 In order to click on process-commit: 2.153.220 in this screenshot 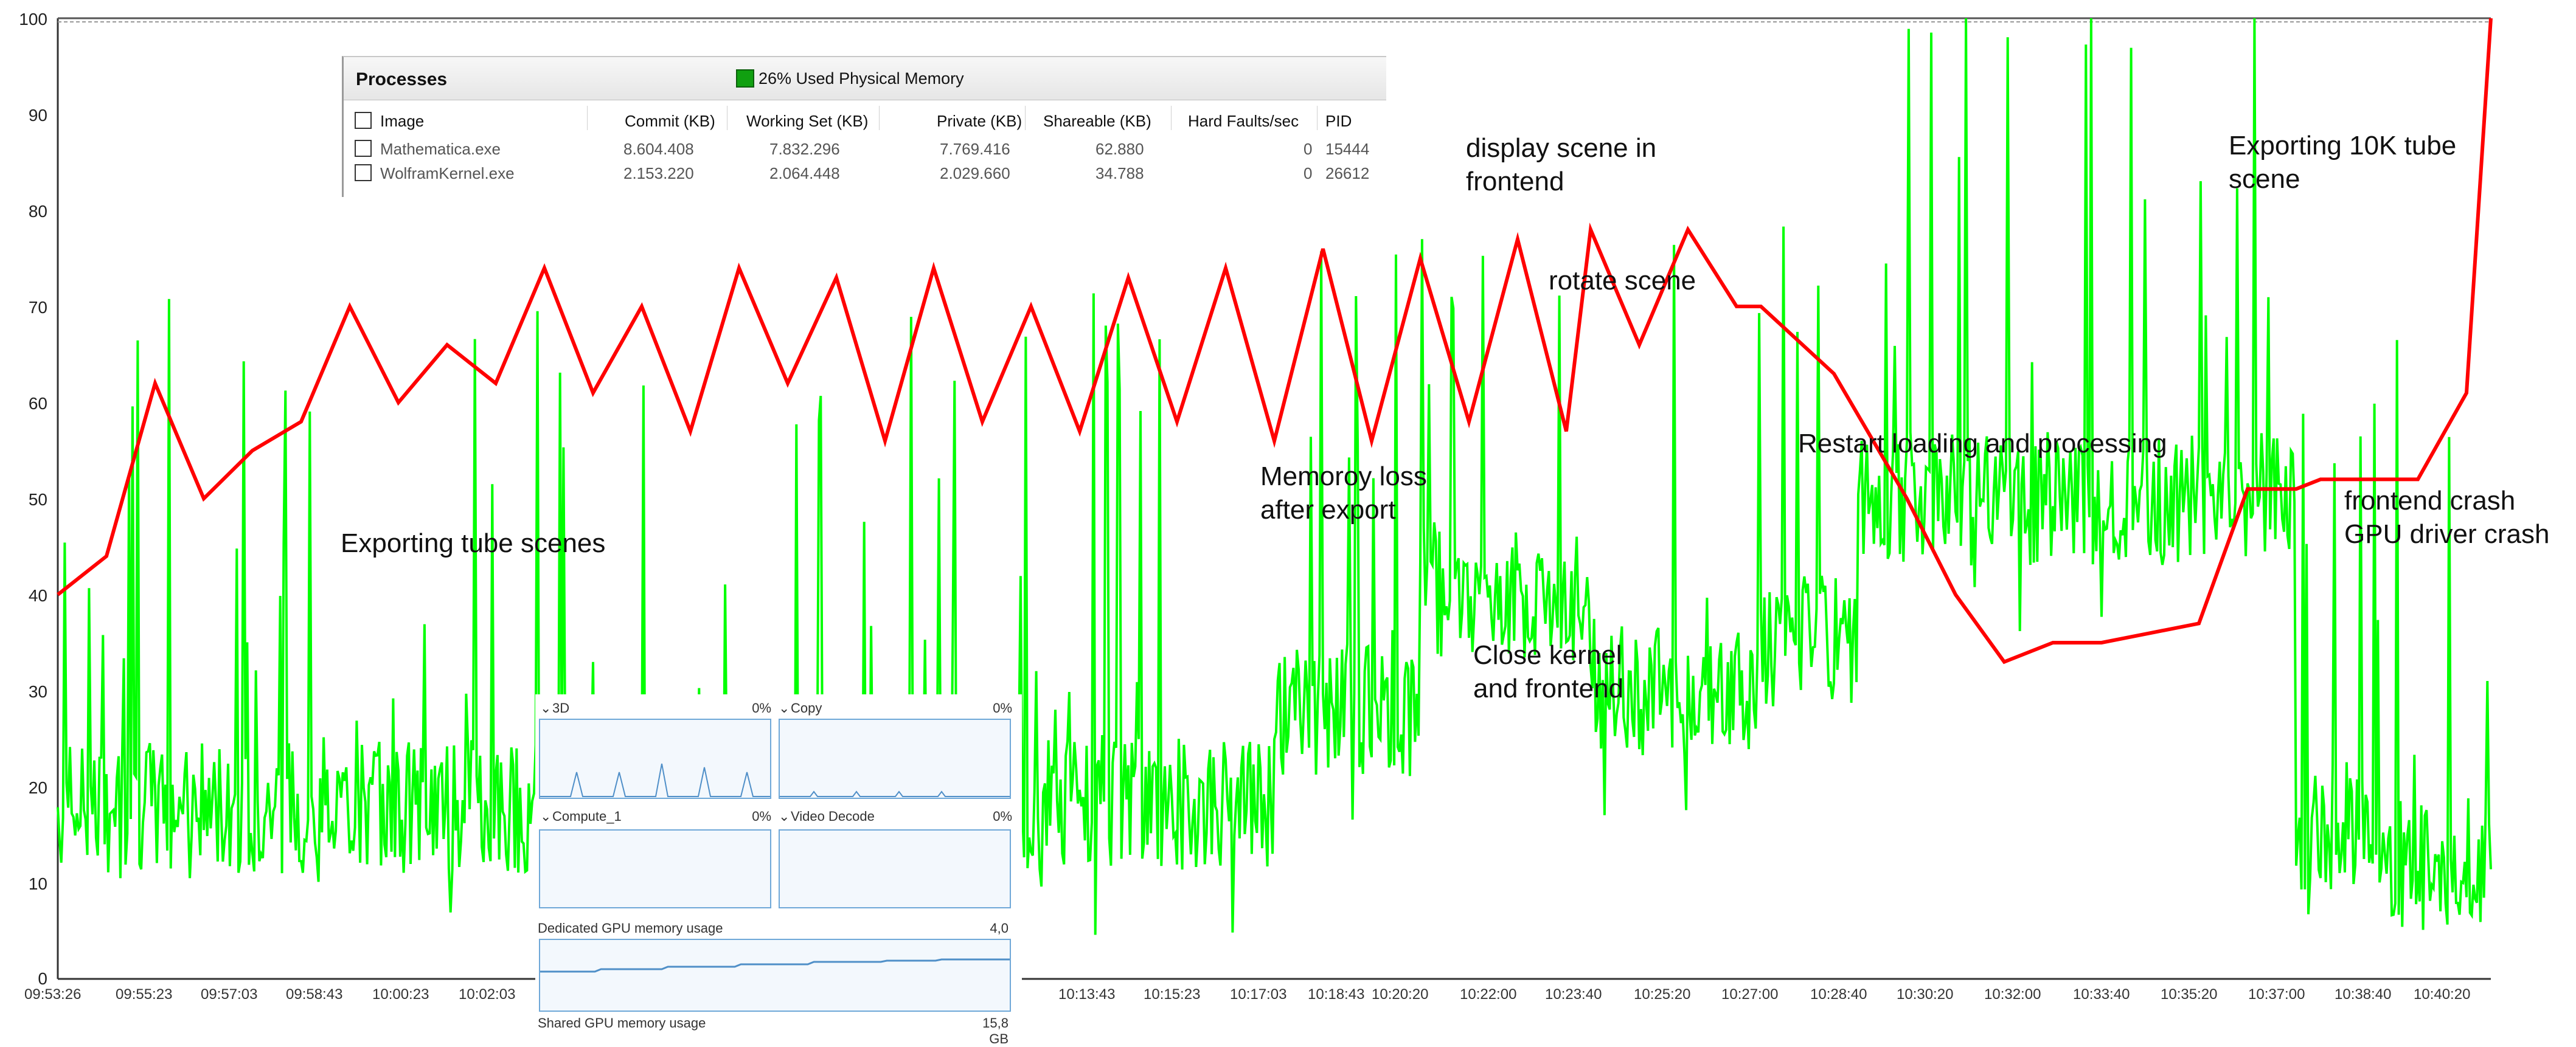, I will do `click(658, 173)`.